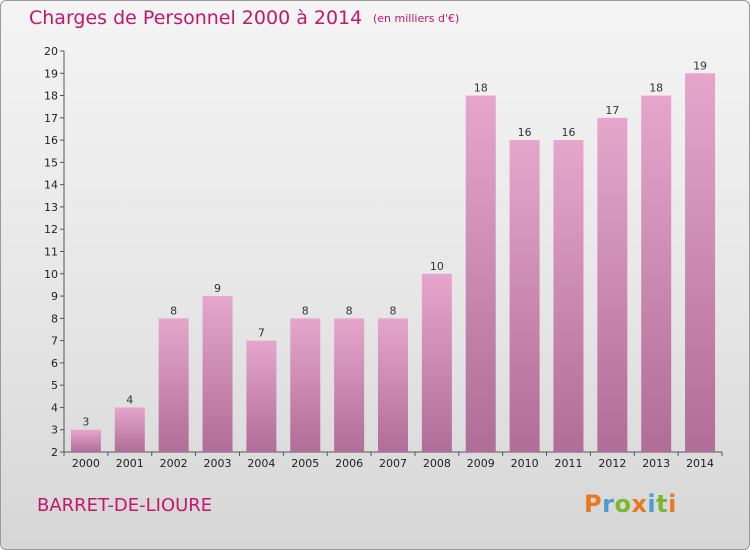 Image resolution: width=750 pixels, height=550 pixels. What do you see at coordinates (129, 429) in the screenshot?
I see `bar-2001` at bounding box center [129, 429].